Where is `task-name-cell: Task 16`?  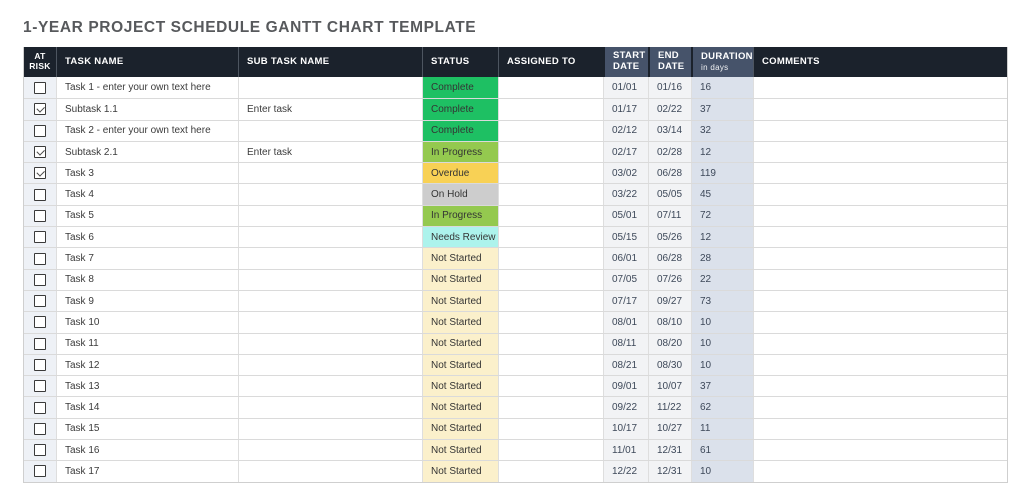 task-name-cell: Task 16 is located at coordinates (147, 450).